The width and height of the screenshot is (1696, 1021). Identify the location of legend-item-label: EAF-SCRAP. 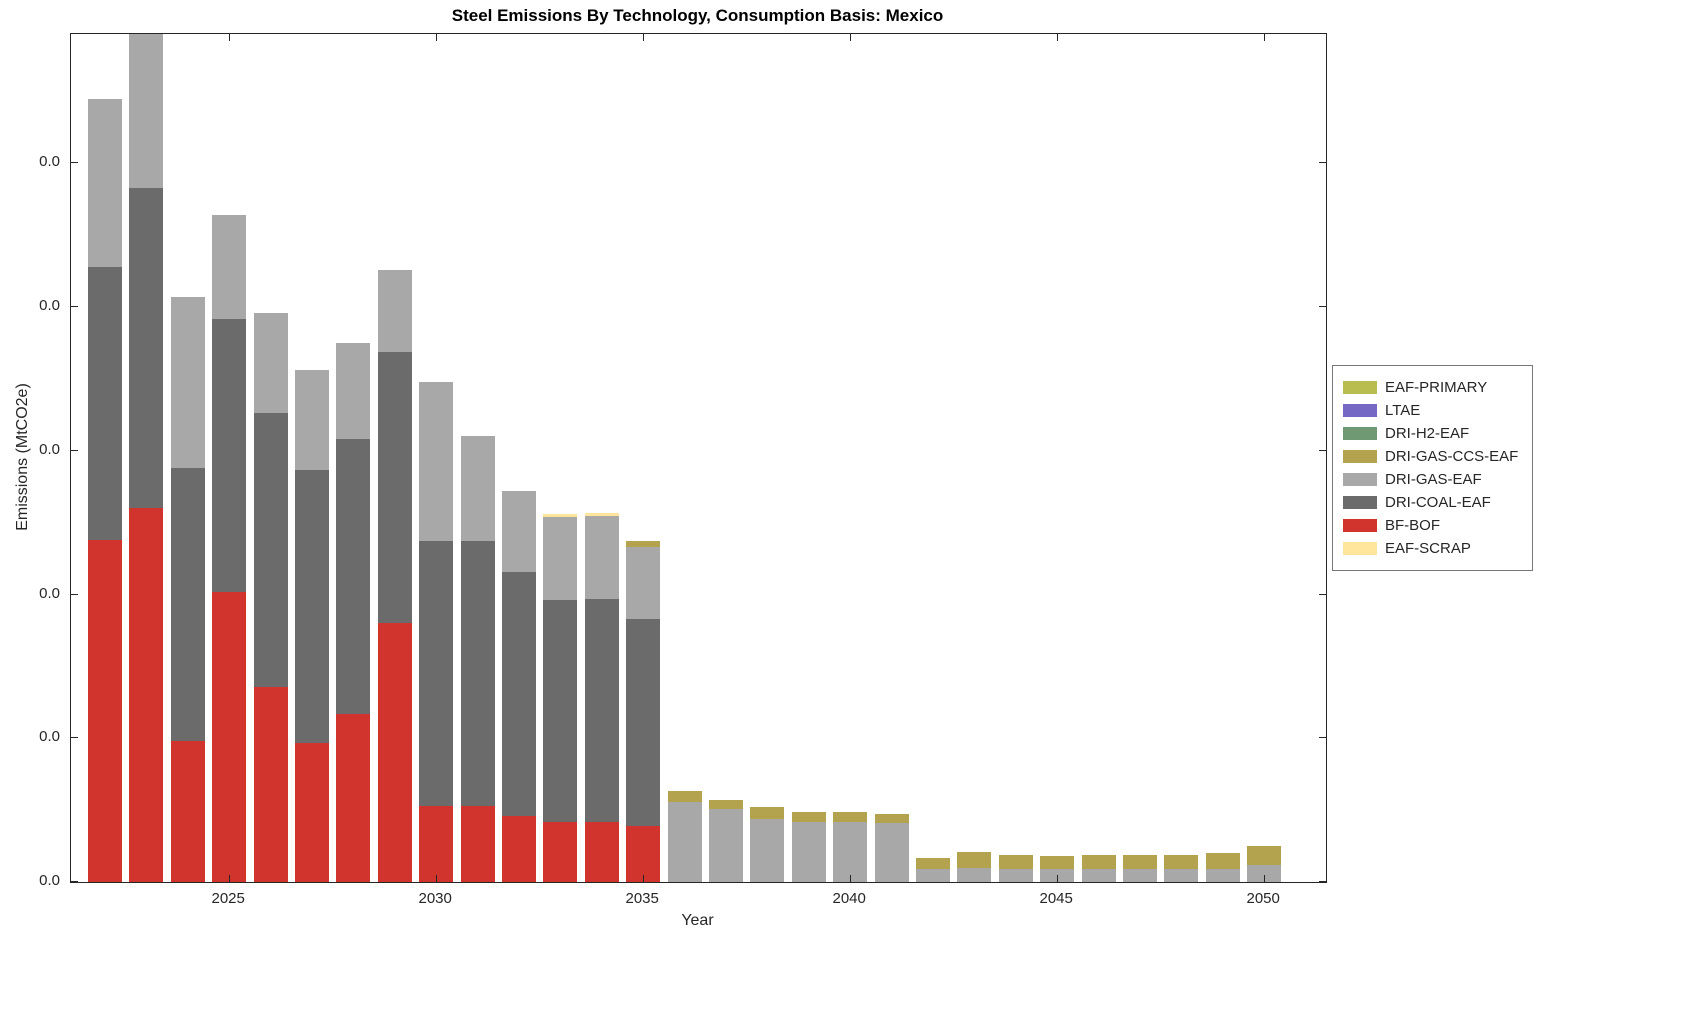
(1428, 548).